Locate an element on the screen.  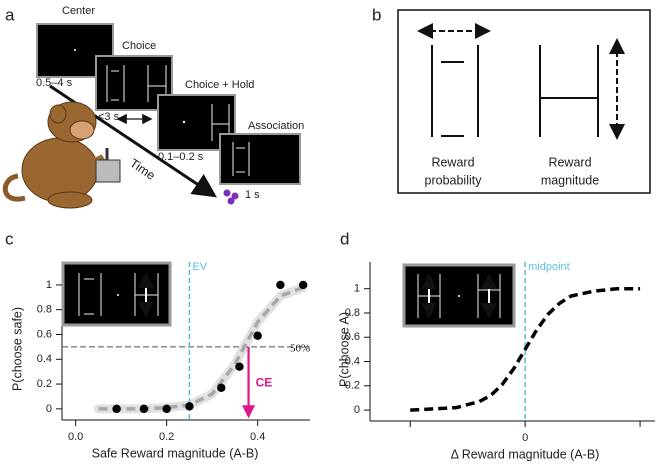
cue-label: probability is located at coordinates (454, 180).